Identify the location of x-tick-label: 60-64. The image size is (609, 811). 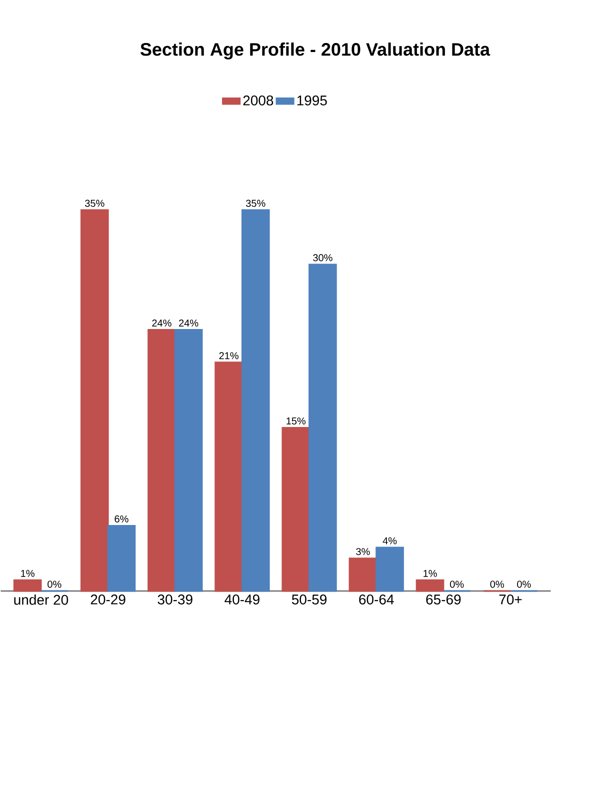
(376, 599).